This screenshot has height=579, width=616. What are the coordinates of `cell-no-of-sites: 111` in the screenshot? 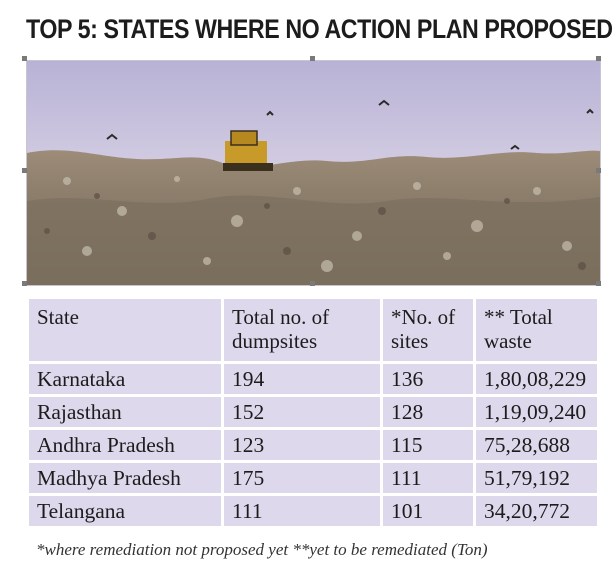 It's located at (428, 478).